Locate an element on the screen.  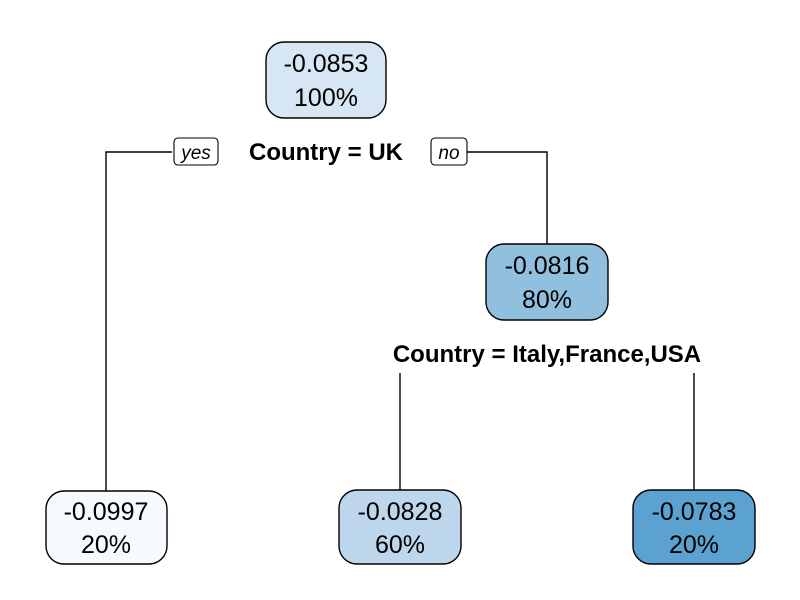
leaf-left: -0.0997 20% is located at coordinates (106, 527).